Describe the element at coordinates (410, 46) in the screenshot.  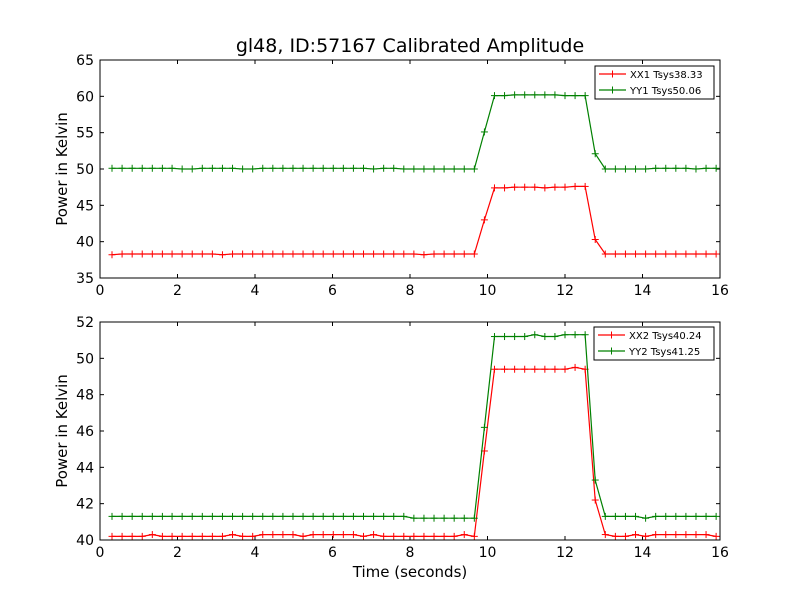
I see `chart-title: gl48, ID:57167 Calibrated Amplitude` at that location.